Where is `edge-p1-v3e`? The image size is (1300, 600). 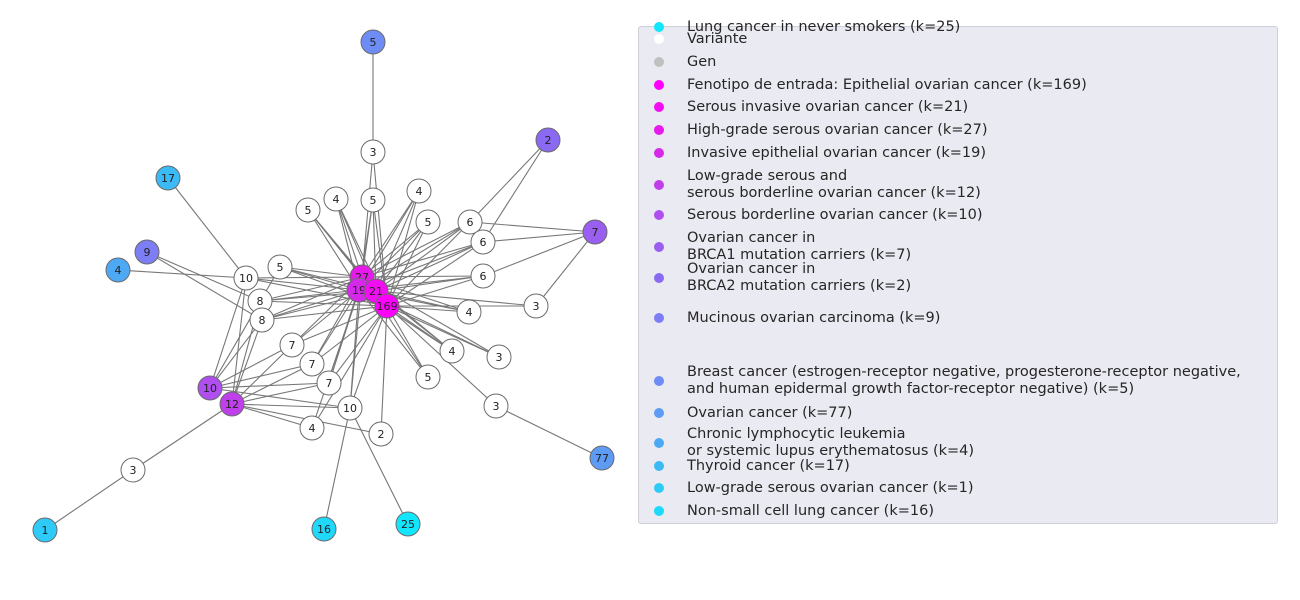
edge-p1-v3e is located at coordinates (89, 500).